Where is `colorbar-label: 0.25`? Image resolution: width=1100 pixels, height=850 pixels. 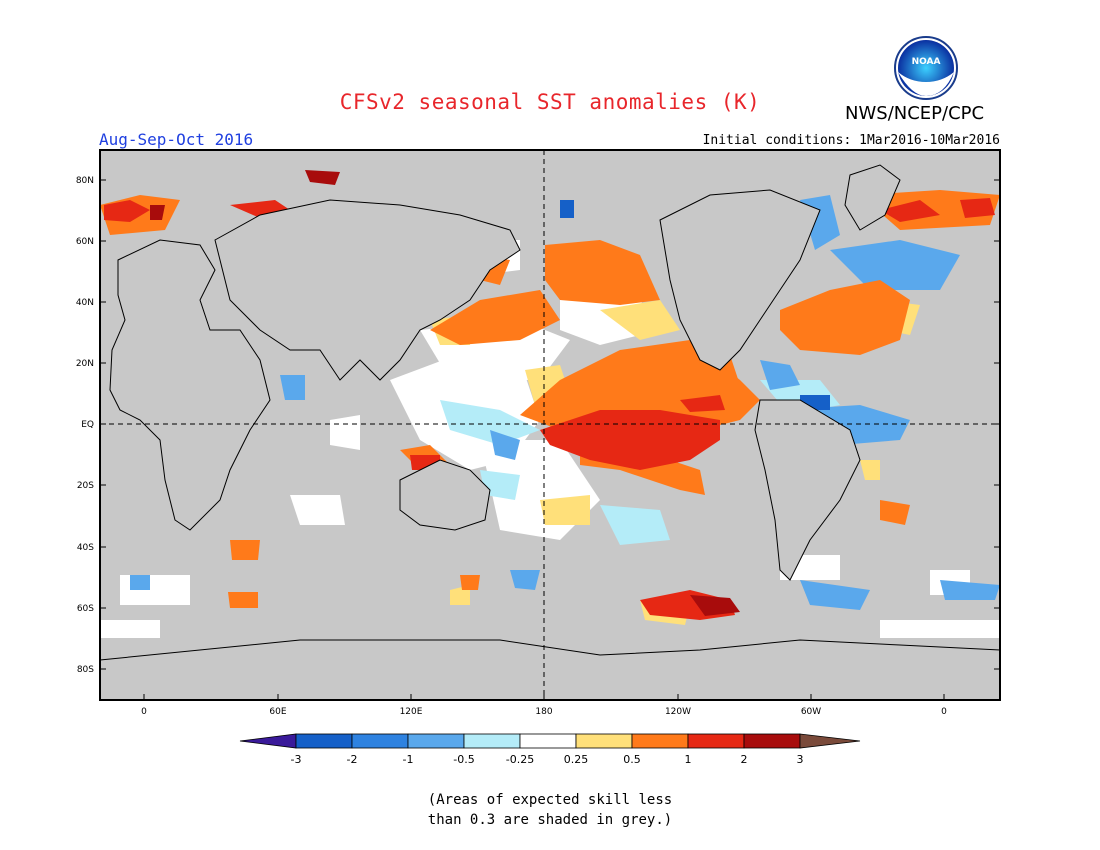
colorbar-label: 0.25 is located at coordinates (576, 759).